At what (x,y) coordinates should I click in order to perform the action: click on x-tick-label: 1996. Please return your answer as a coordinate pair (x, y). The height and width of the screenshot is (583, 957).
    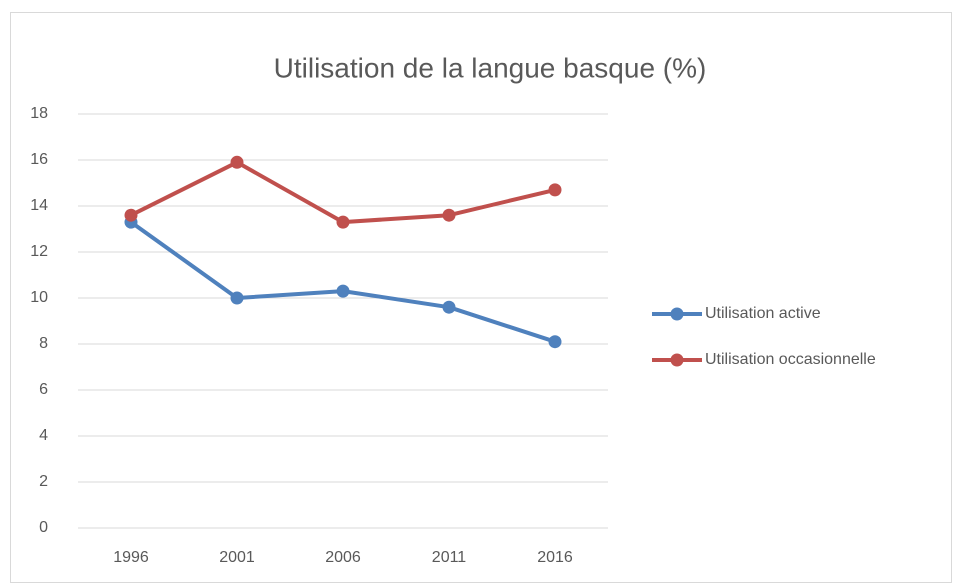
    Looking at the image, I should click on (131, 557).